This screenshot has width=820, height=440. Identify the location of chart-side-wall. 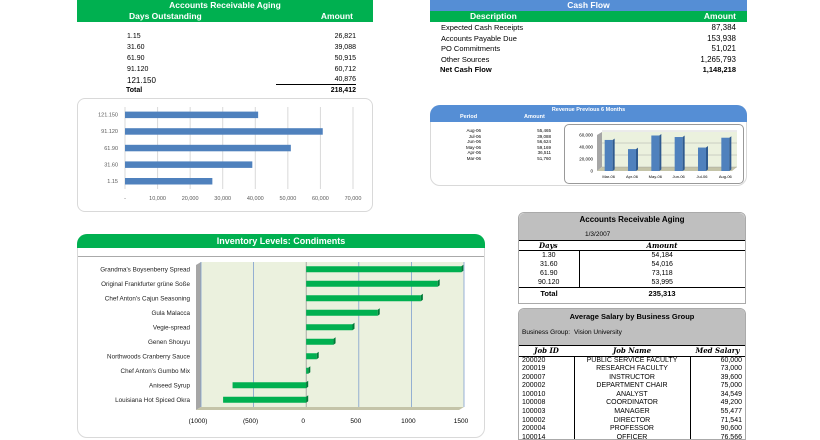
(599, 151).